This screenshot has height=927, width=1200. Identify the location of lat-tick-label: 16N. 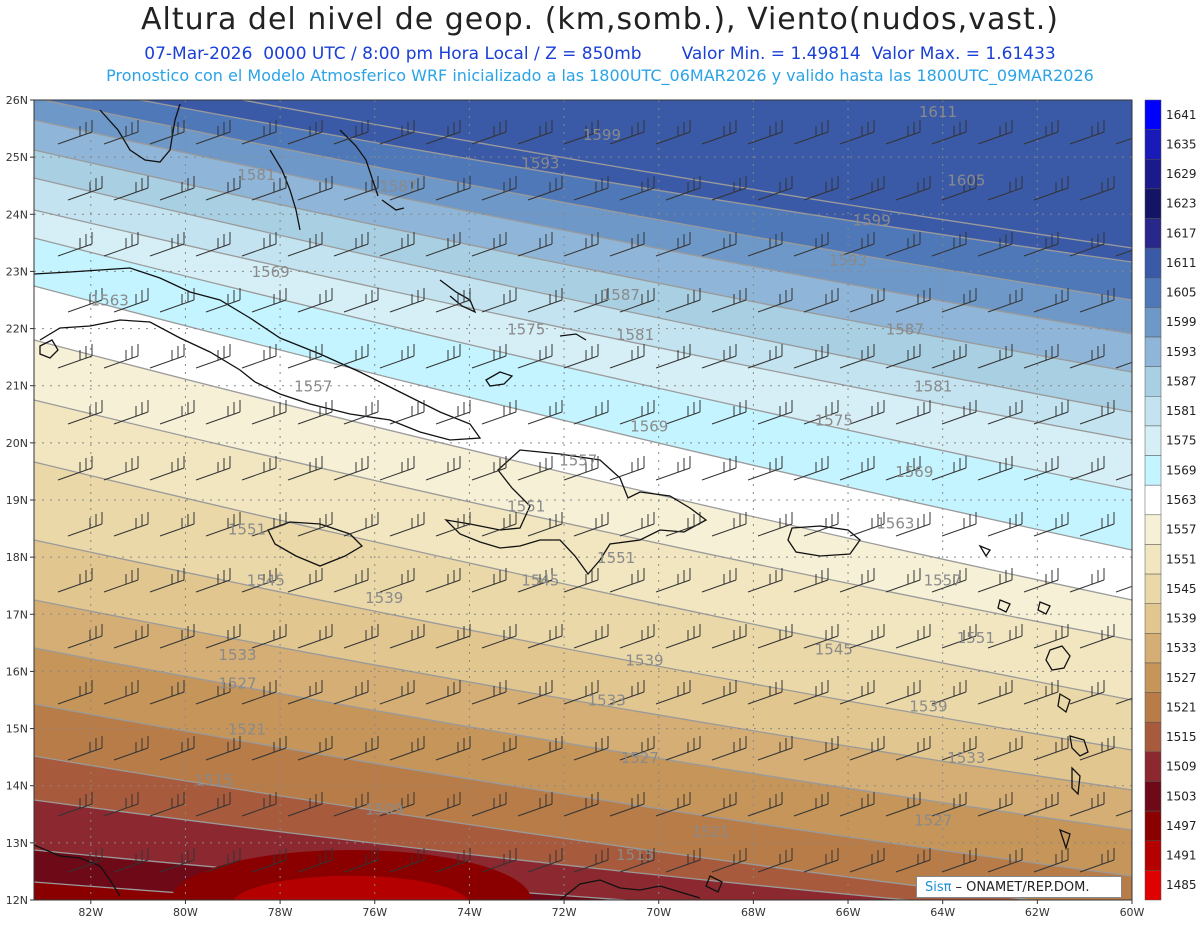
(17, 671).